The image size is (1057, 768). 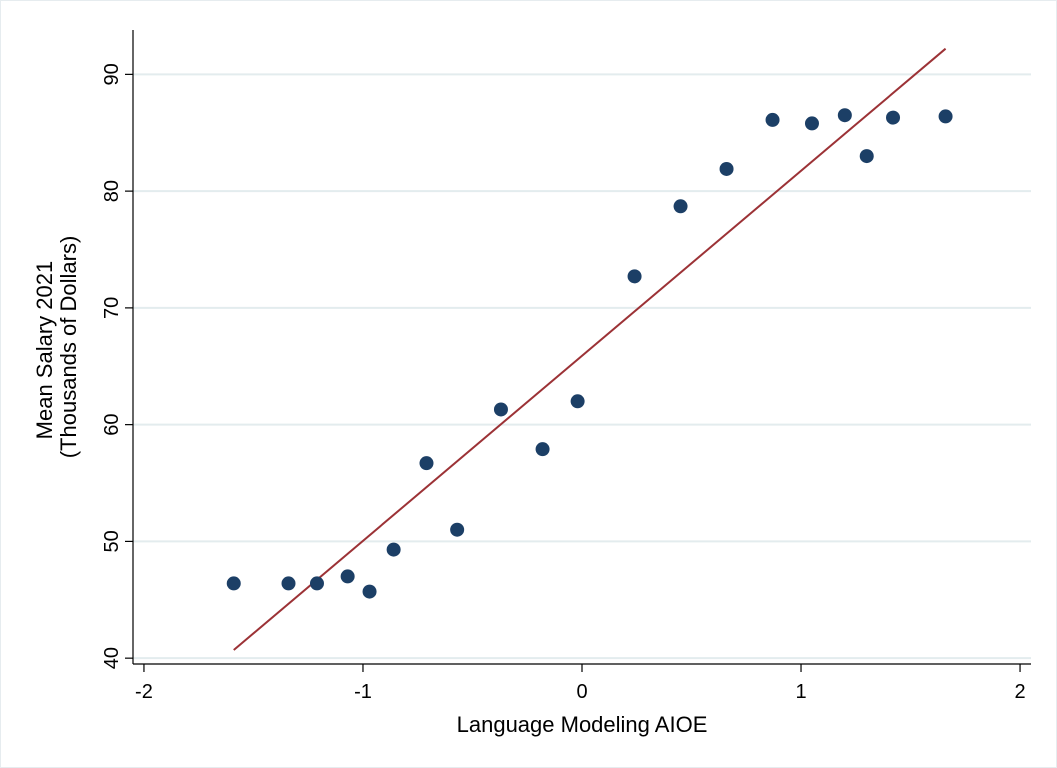 What do you see at coordinates (582, 724) in the screenshot?
I see `x-axis-title: Language Modeling AIOE` at bounding box center [582, 724].